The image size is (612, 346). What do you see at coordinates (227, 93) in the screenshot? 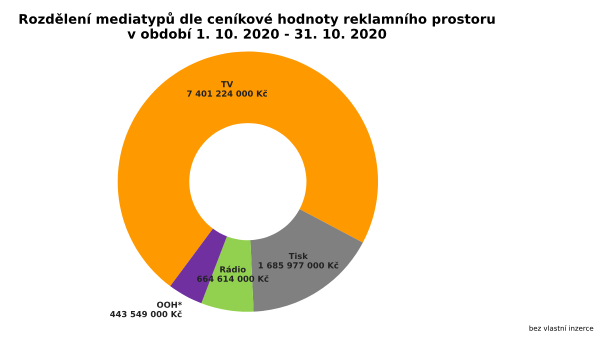
I see `data-label: 7 401 224 000 Kč` at bounding box center [227, 93].